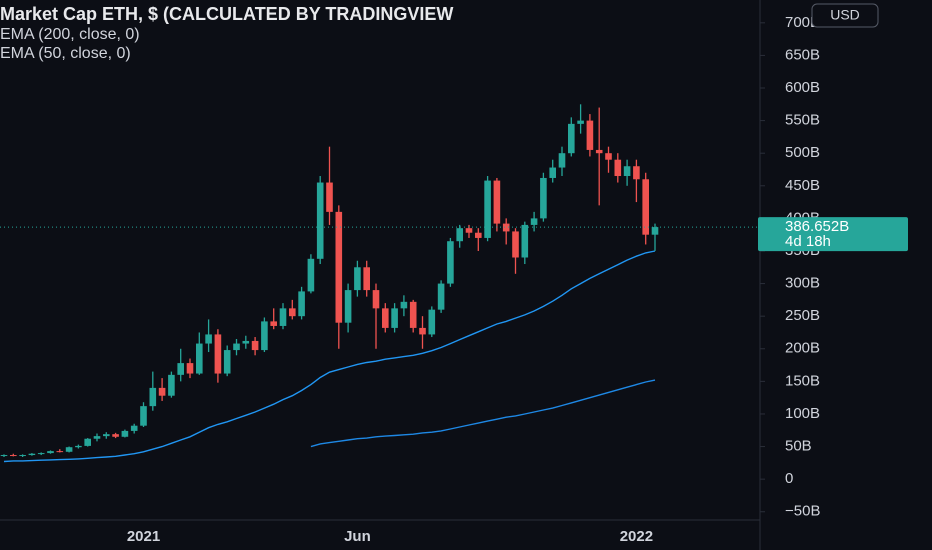  Describe the element at coordinates (802, 348) in the screenshot. I see `y-tick-label: 200B` at that location.